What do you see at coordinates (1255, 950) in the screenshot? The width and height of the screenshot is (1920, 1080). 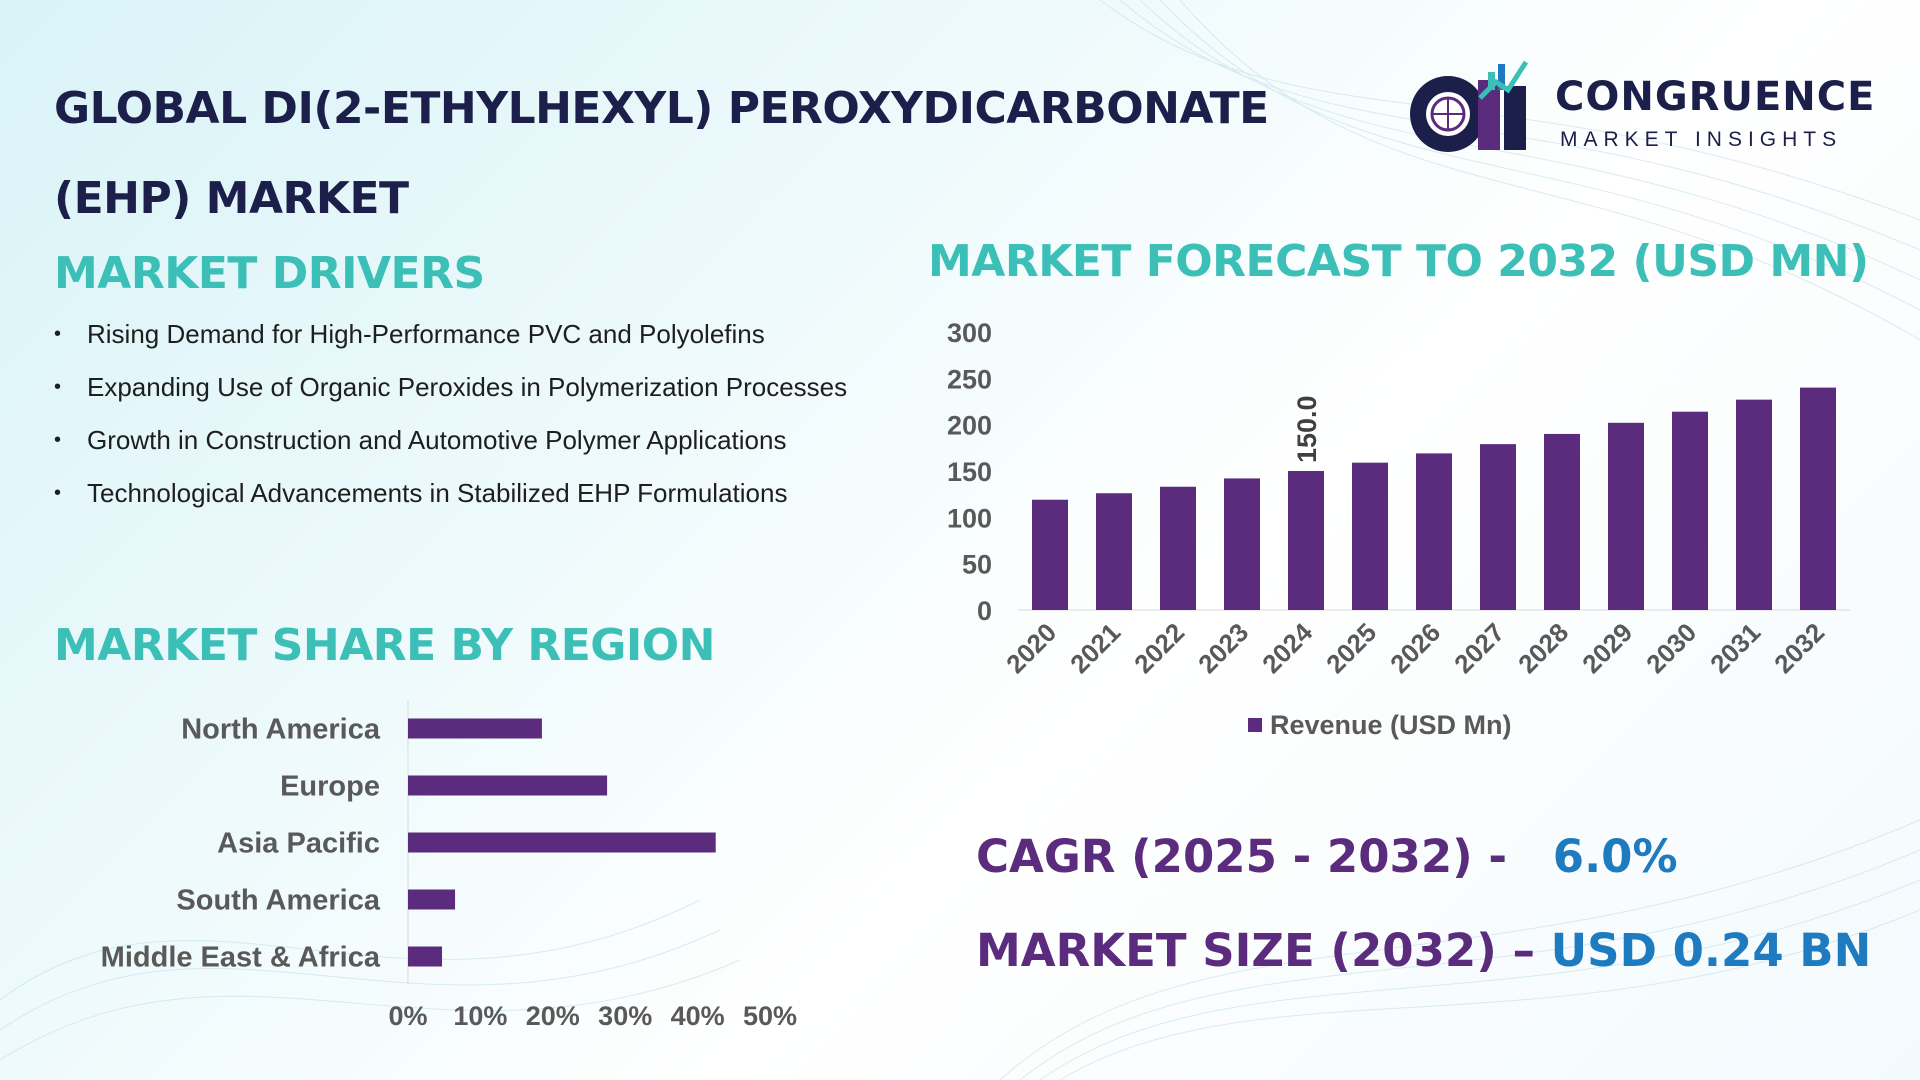 I see `market-size-label: MARKET SIZE (2032) –` at bounding box center [1255, 950].